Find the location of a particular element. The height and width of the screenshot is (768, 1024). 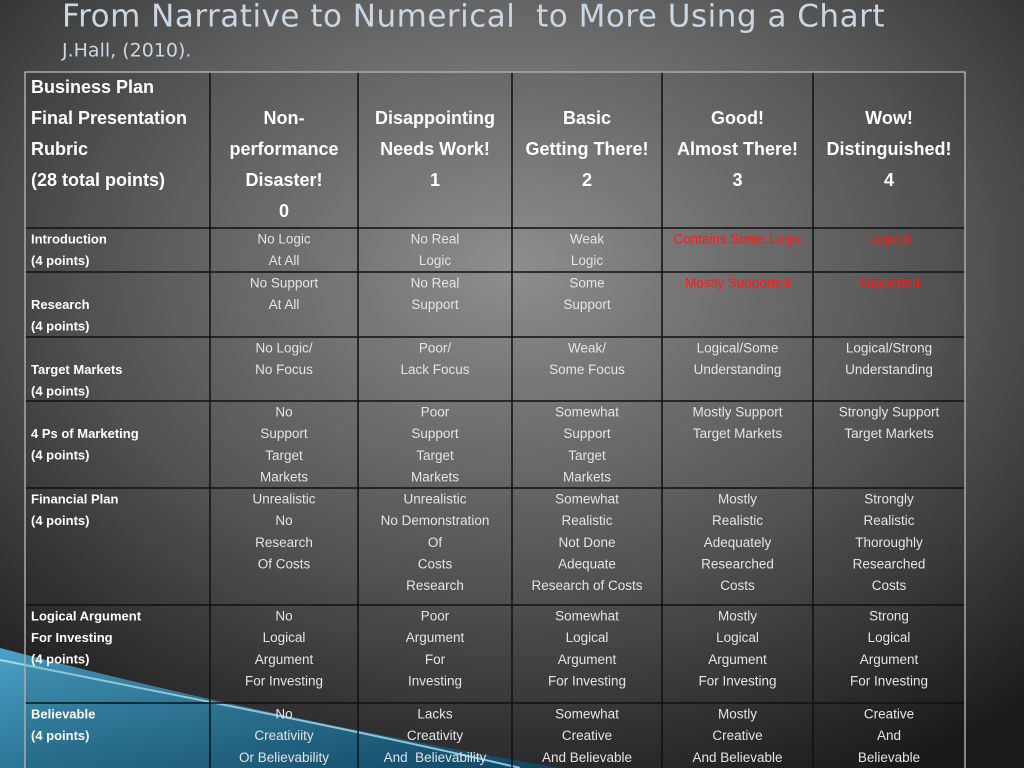

row-label: Introduction is located at coordinates (69, 238).